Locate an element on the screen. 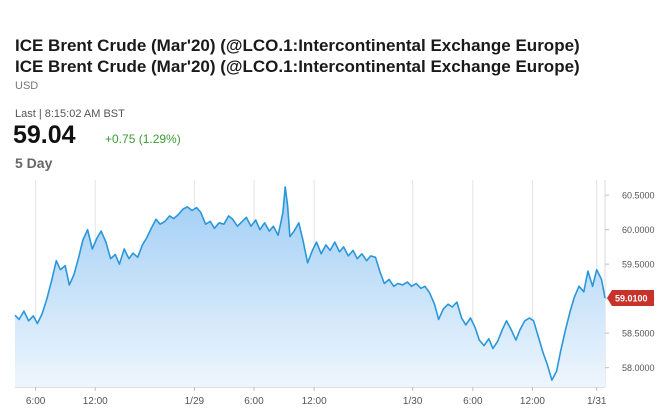 This screenshot has height=415, width=670. x-tick-label: 1/31 is located at coordinates (597, 401).